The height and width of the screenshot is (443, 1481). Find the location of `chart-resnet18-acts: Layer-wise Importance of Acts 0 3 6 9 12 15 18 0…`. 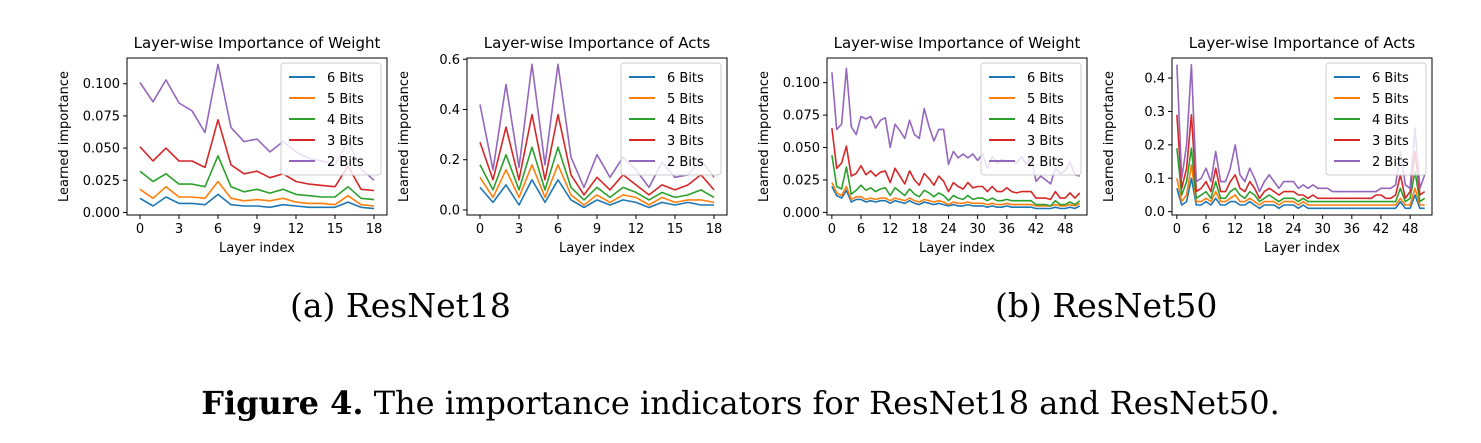

chart-resnet18-acts: Layer-wise Importance of Acts 0 3 6 9 12 15 18 0… is located at coordinates (562, 145).